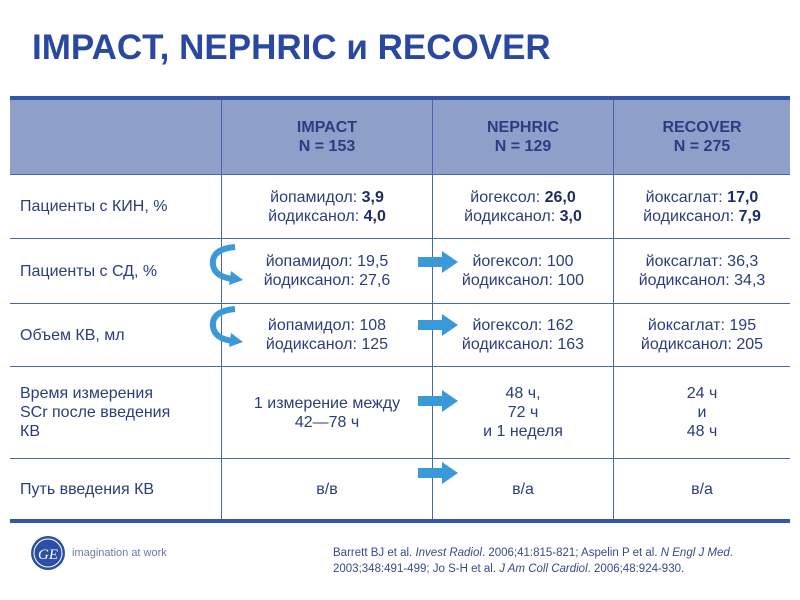  Describe the element at coordinates (543, 569) in the screenshot. I see `cite-journal: J Am Coll Cardiol` at that location.